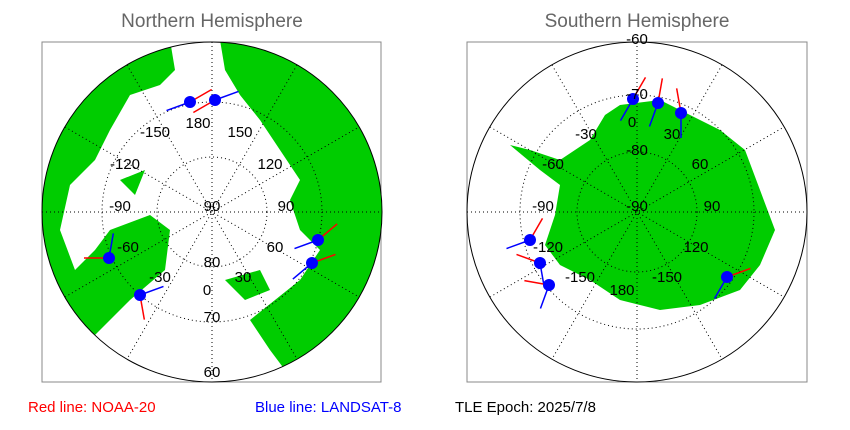  Describe the element at coordinates (637, 21) in the screenshot. I see `panel-title: Southern Hemisphere` at that location.